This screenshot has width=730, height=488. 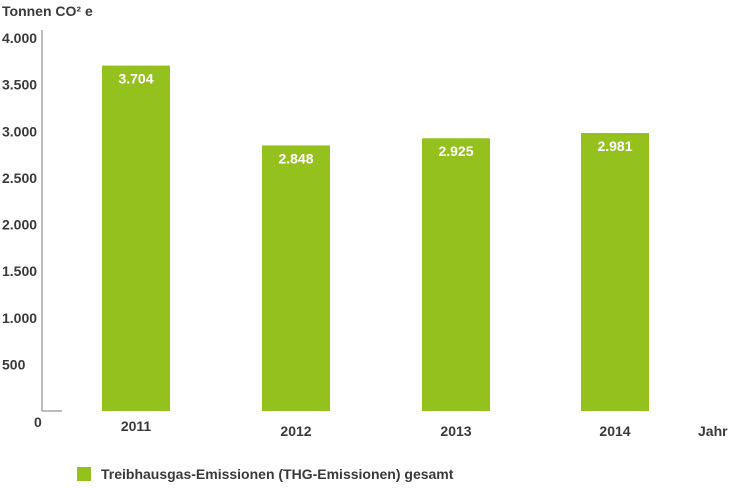 What do you see at coordinates (19, 318) in the screenshot?
I see `y-tick-label: 1.000` at bounding box center [19, 318].